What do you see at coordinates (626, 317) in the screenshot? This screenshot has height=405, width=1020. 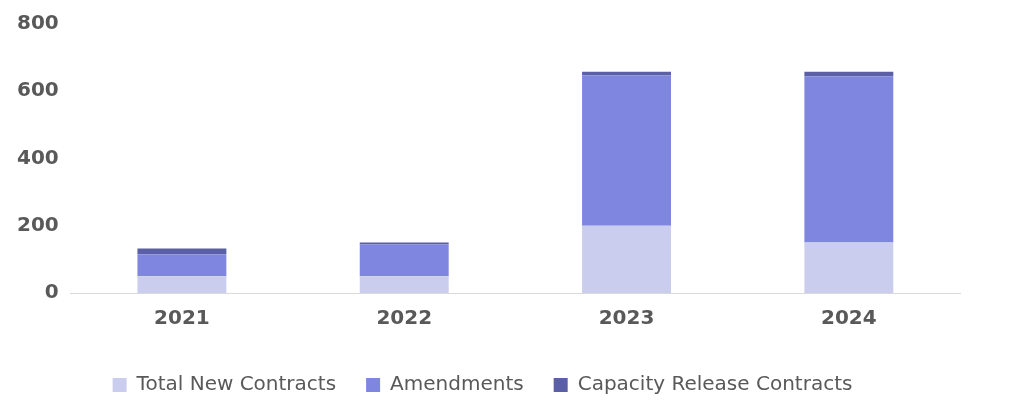 I see `x-tick-label: 2023` at bounding box center [626, 317].